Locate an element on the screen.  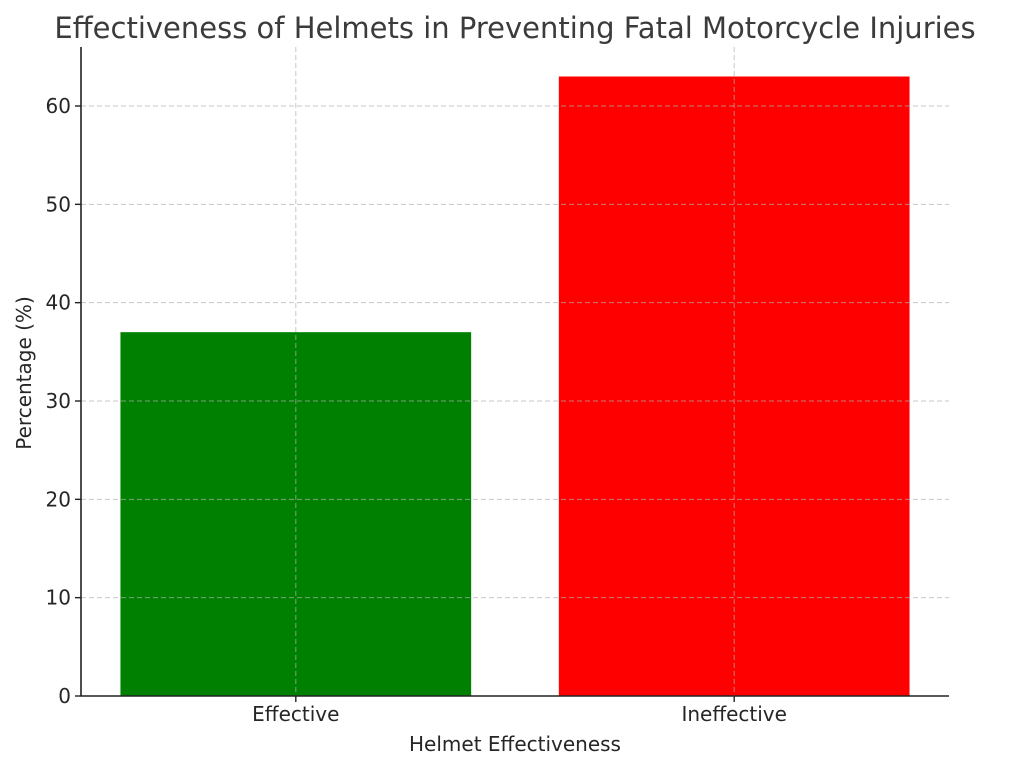
y-tick-label: 60 is located at coordinates (58, 106).